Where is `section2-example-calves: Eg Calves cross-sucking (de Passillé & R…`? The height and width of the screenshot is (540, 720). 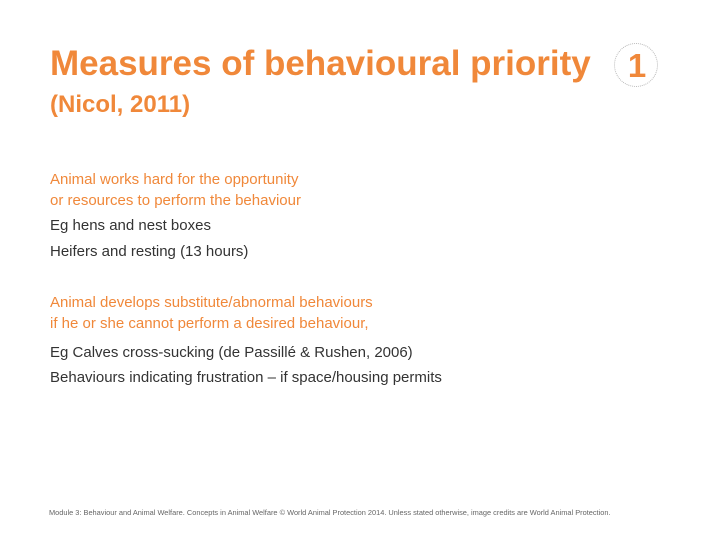
section2-example-calves: Eg Calves cross-sucking (de Passillé & R… is located at coordinates (231, 353).